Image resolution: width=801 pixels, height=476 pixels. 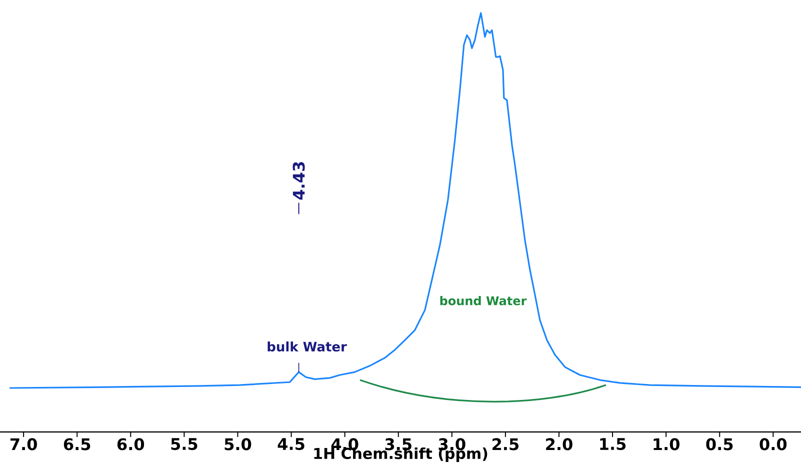 I want to click on annotation: 4.43, so click(x=298, y=181).